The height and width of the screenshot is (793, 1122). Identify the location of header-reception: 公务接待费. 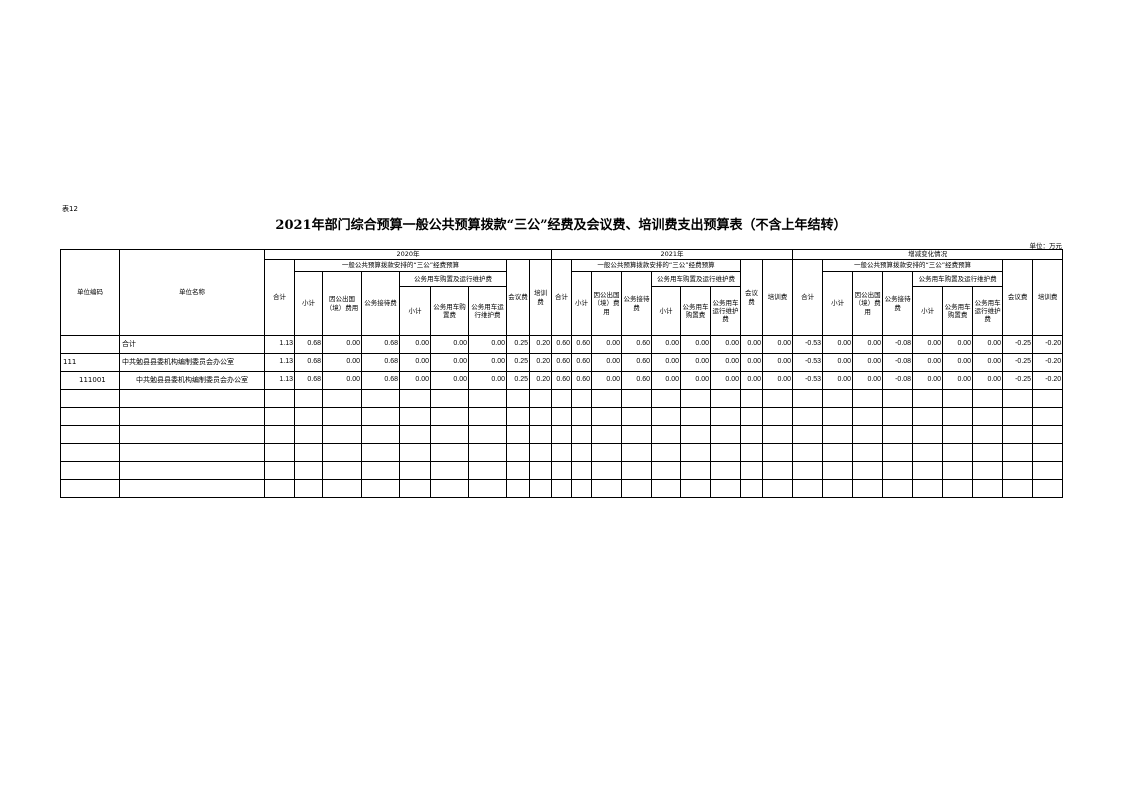
(637, 303).